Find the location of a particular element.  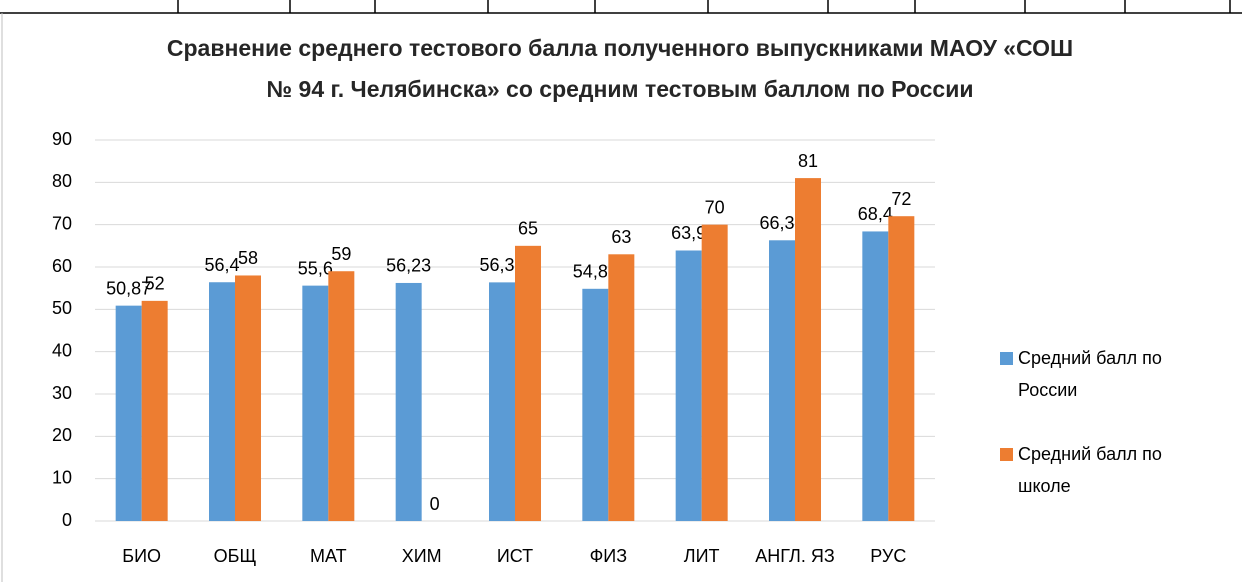

legend-label: Средний балл по школе is located at coordinates (1090, 470).